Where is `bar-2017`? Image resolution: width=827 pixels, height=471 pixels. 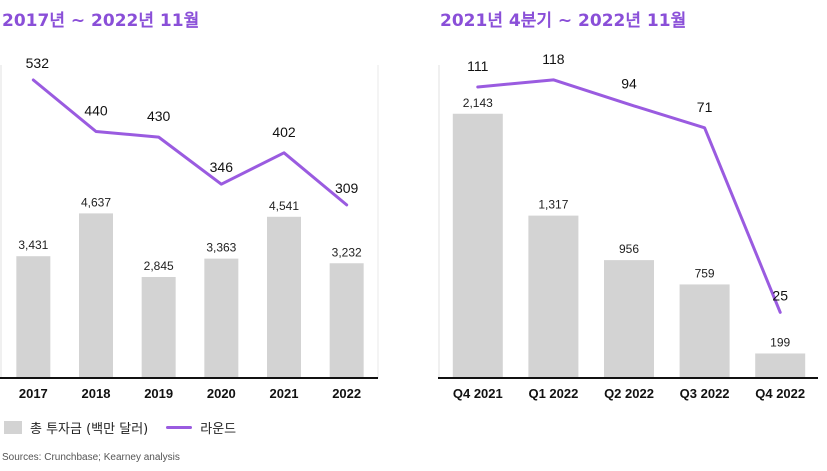
bar-2017 is located at coordinates (33, 317).